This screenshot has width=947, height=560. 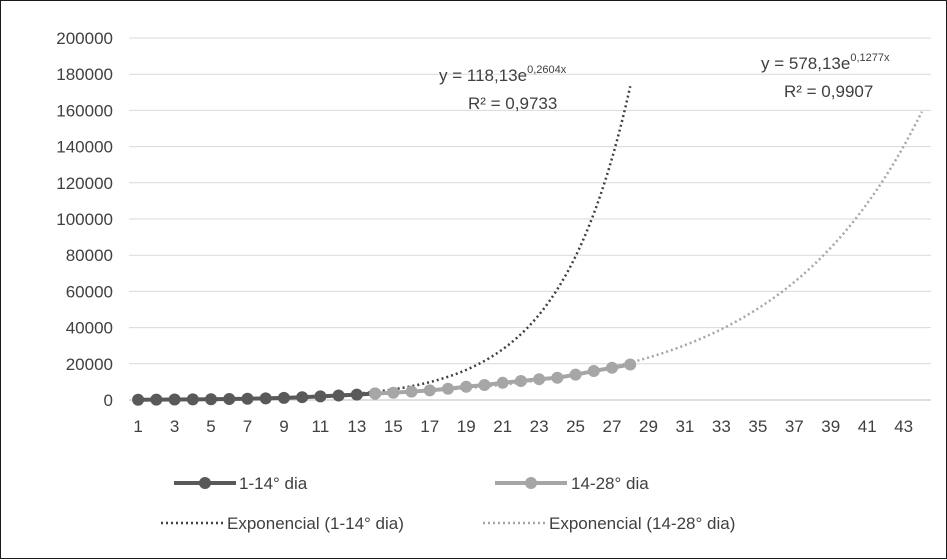 What do you see at coordinates (612, 426) in the screenshot?
I see `x-tick-label: 27` at bounding box center [612, 426].